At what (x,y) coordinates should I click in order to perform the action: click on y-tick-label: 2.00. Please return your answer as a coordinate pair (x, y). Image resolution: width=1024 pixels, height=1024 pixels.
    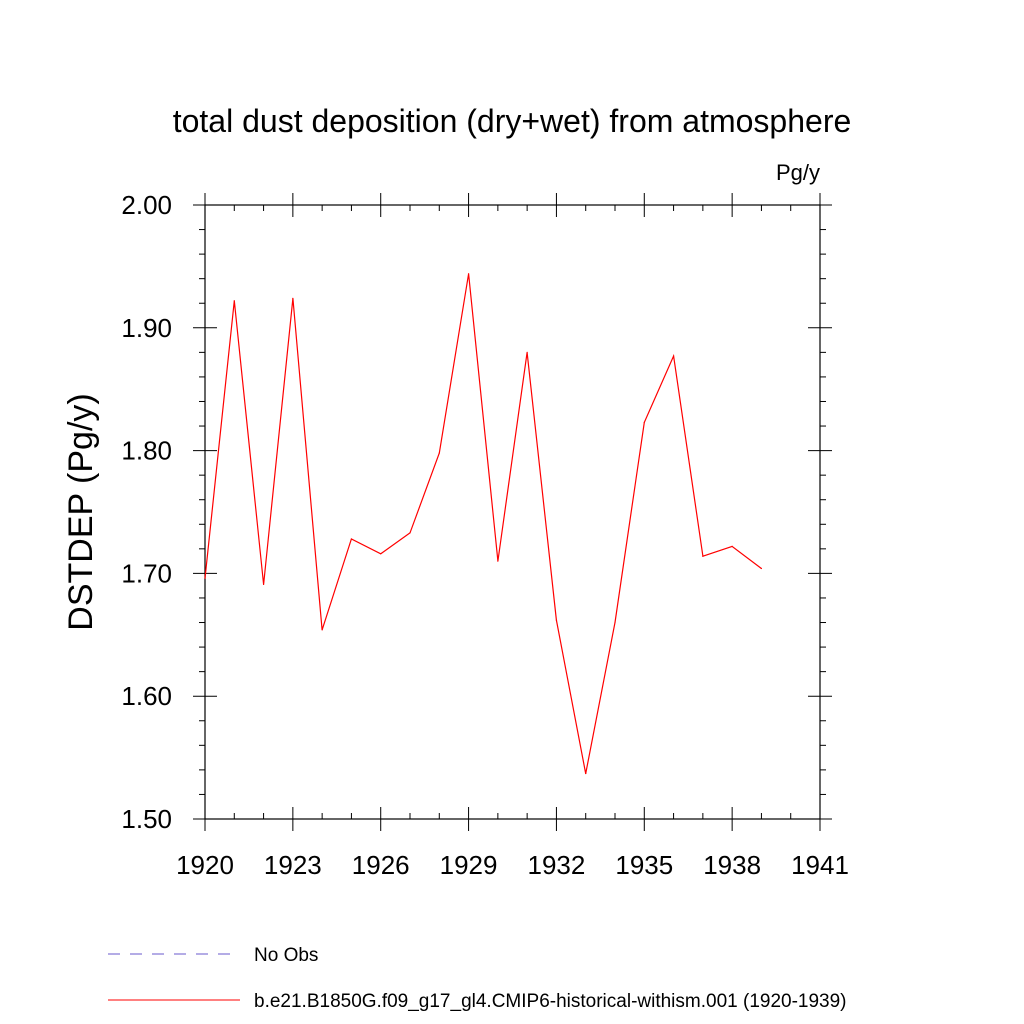
    Looking at the image, I should click on (146, 205).